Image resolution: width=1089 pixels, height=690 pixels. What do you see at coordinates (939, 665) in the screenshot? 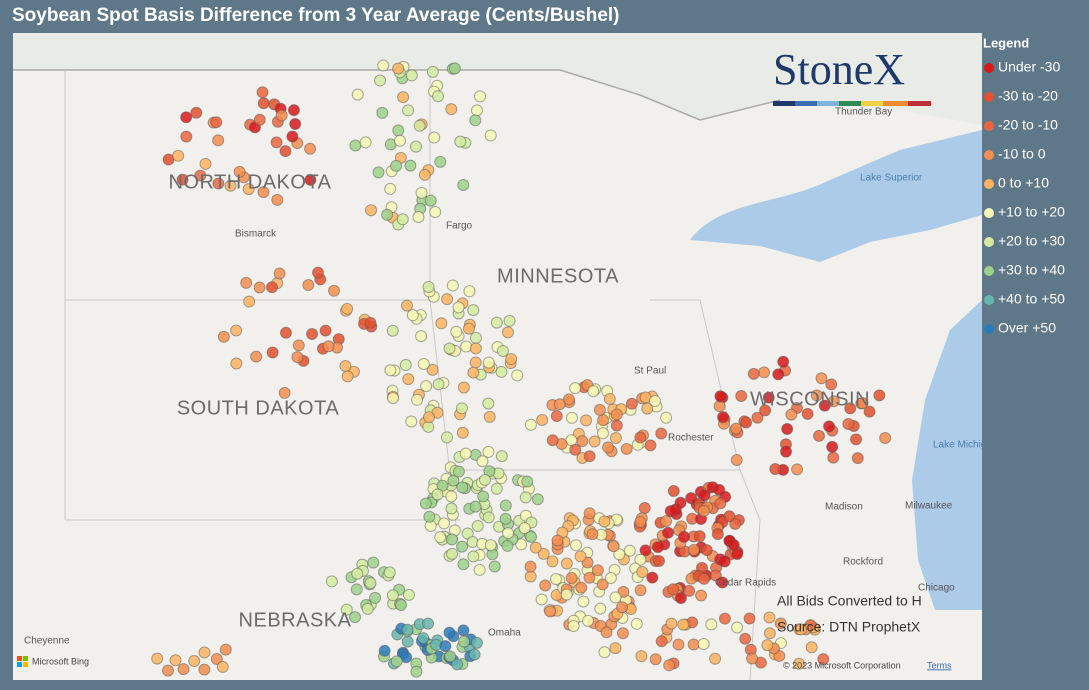
I see `terms-link: Terms` at bounding box center [939, 665].